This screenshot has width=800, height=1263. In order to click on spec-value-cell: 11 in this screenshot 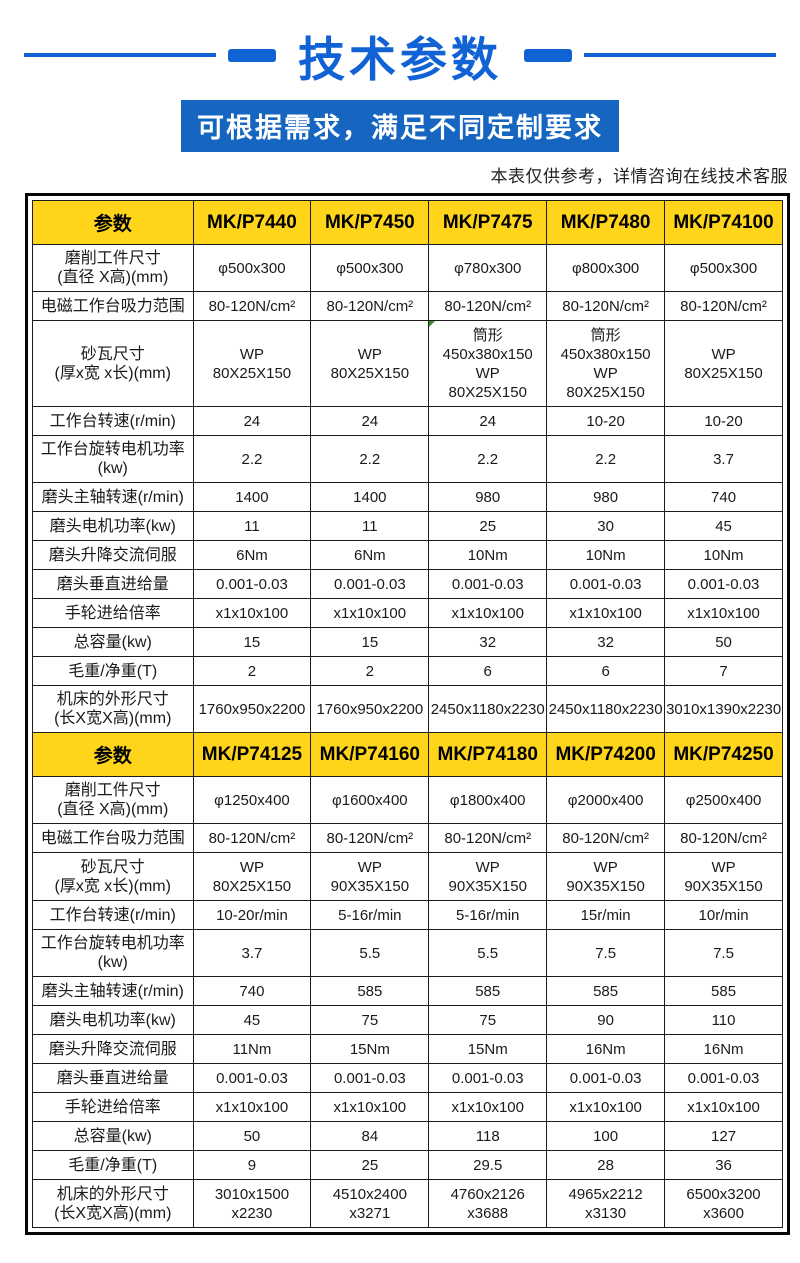, I will do `click(370, 526)`.